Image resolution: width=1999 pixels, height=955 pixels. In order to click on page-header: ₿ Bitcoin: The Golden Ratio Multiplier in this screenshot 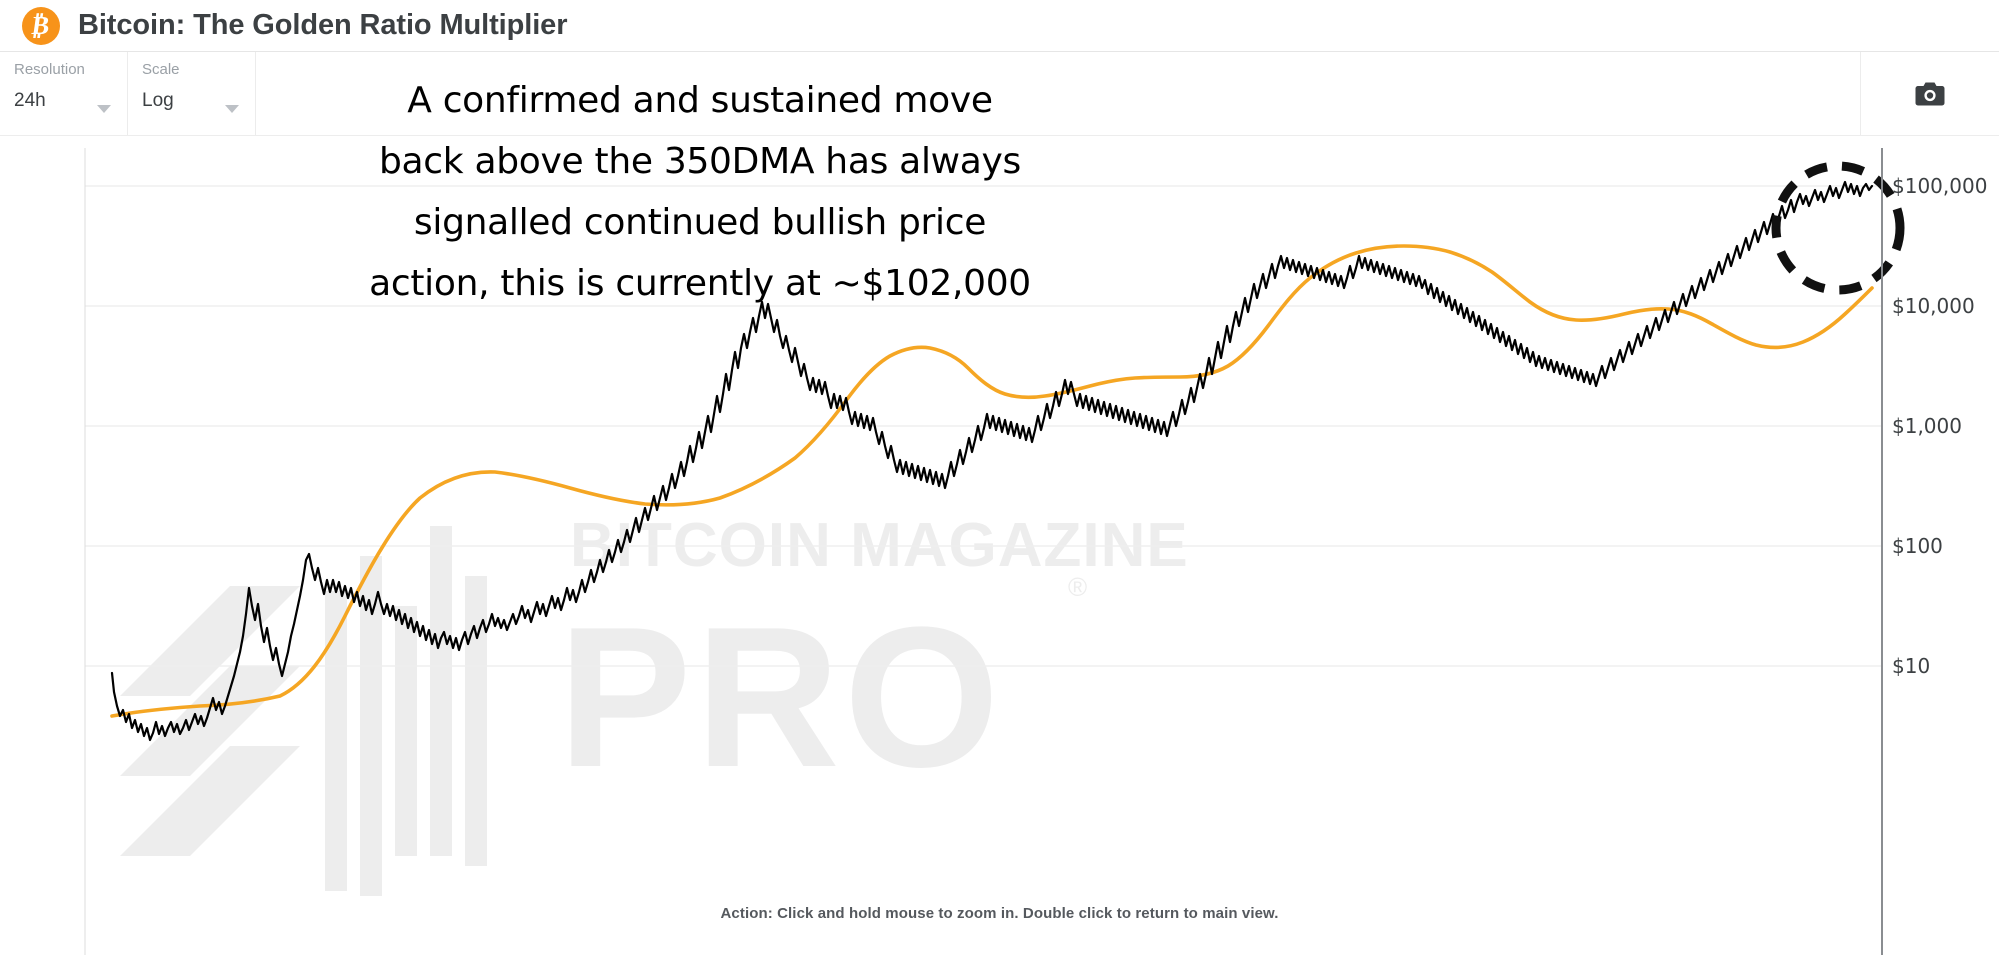, I will do `click(999, 26)`.